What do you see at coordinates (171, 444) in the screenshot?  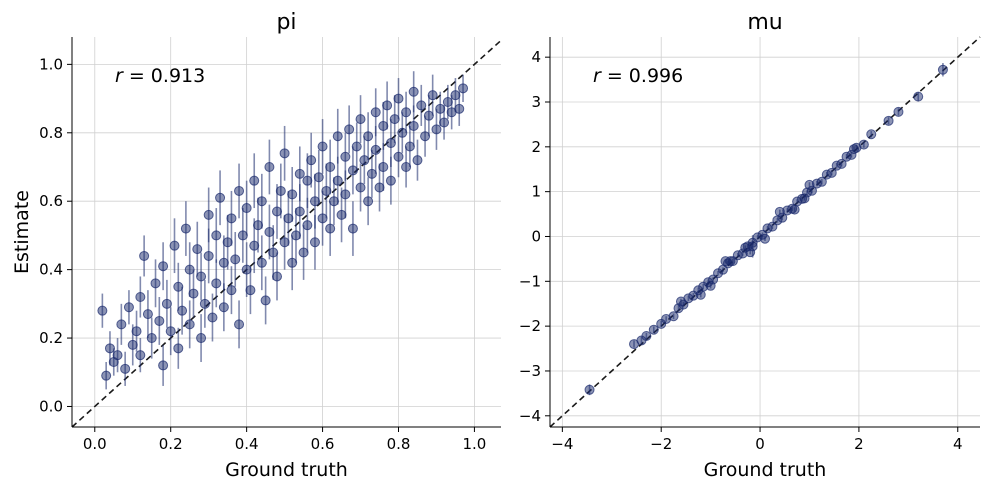 I see `x-tick-label: 0.2` at bounding box center [171, 444].